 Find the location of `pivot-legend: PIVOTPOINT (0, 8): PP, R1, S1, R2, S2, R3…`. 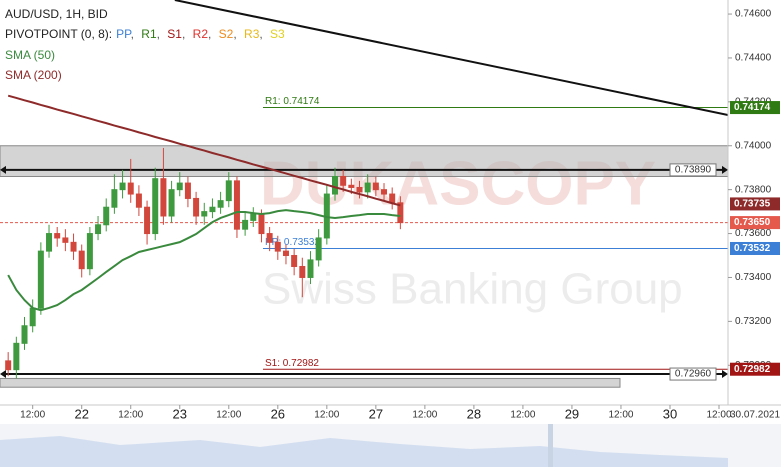

pivot-legend: PIVOTPOINT (0, 8): PP, R1, S1, R2, S2, R3… is located at coordinates (145, 34).